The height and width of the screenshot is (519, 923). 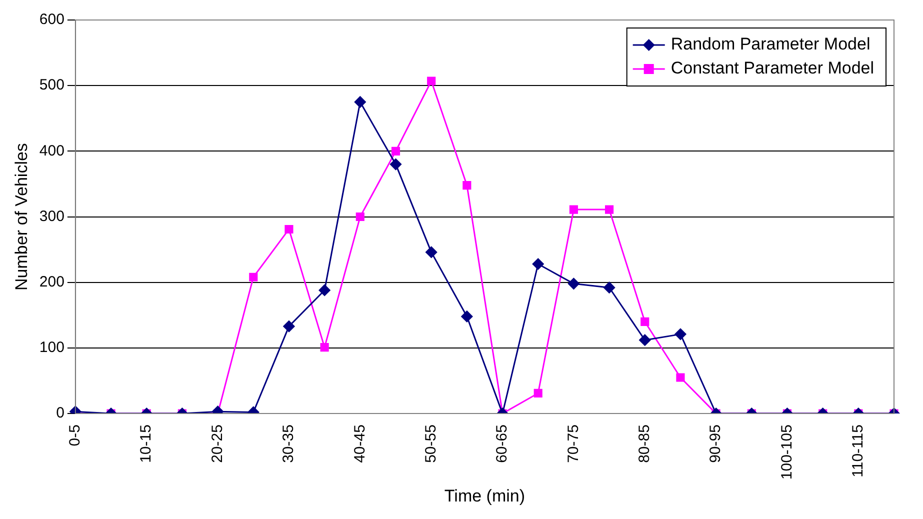 What do you see at coordinates (146, 443) in the screenshot?
I see `x-tick-label: 10-15` at bounding box center [146, 443].